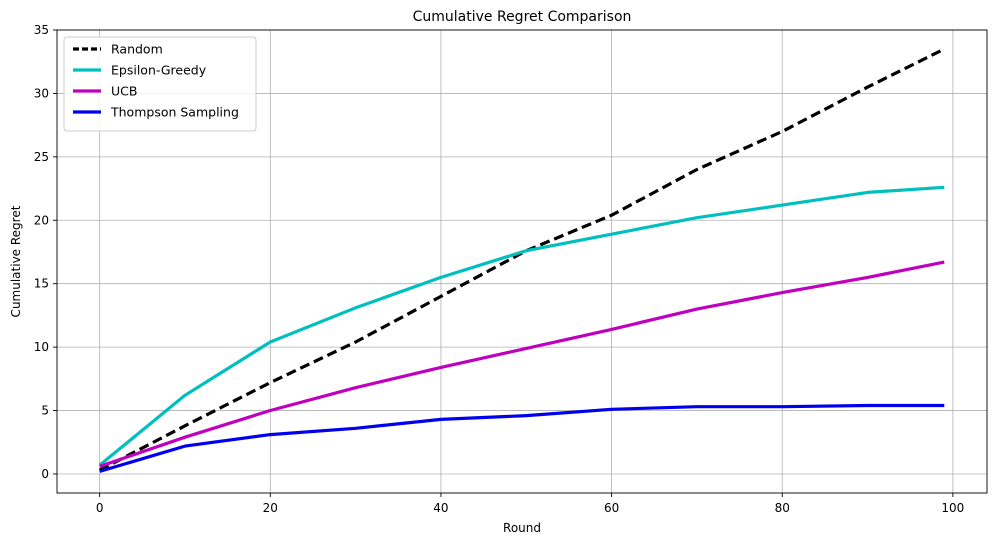  I want to click on x-tick-label: 0, so click(100, 508).